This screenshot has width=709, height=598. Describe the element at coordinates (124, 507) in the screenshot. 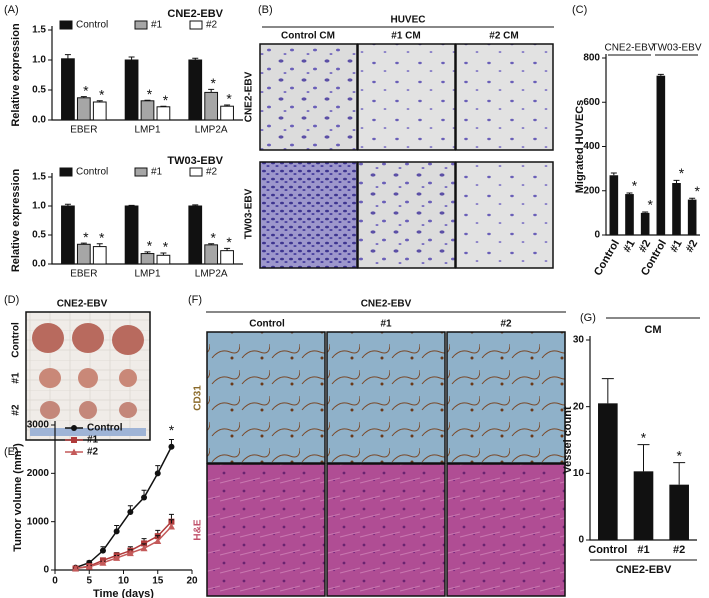

I see `series-line` at that location.